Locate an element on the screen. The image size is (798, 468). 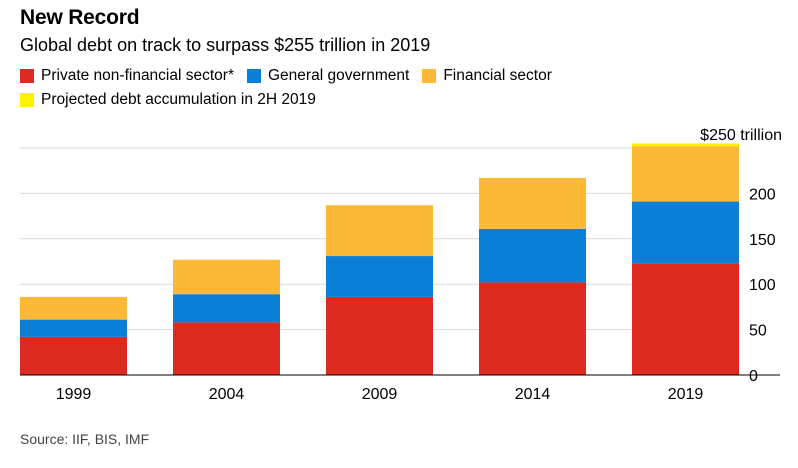
legend-label-government: General government is located at coordinates (339, 75).